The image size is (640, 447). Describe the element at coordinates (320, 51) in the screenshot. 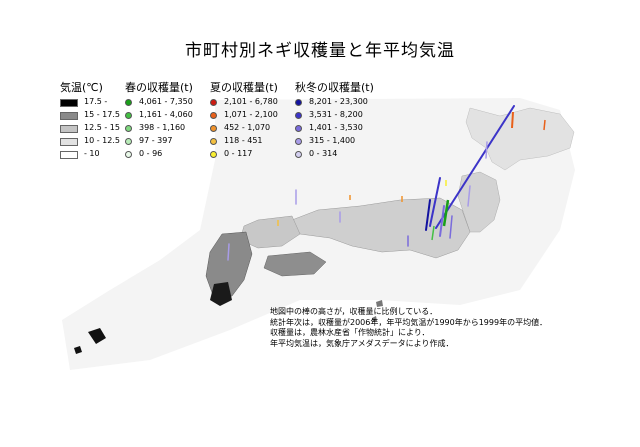

I see `page-title: 市町村別ネギ収穫量と年平均気温` at that location.